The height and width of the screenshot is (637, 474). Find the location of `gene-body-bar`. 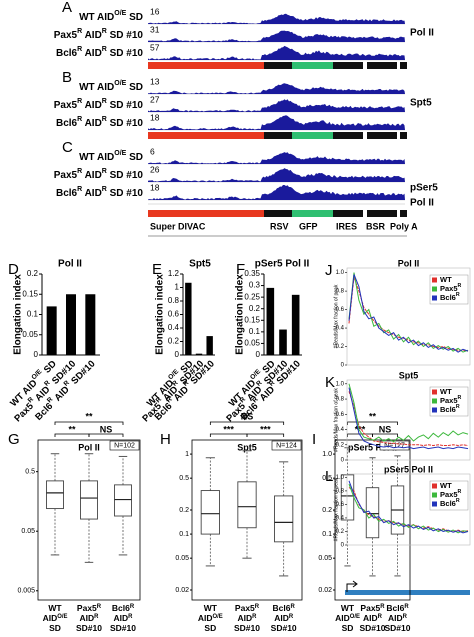

gene-body-bar is located at coordinates (407, 592).